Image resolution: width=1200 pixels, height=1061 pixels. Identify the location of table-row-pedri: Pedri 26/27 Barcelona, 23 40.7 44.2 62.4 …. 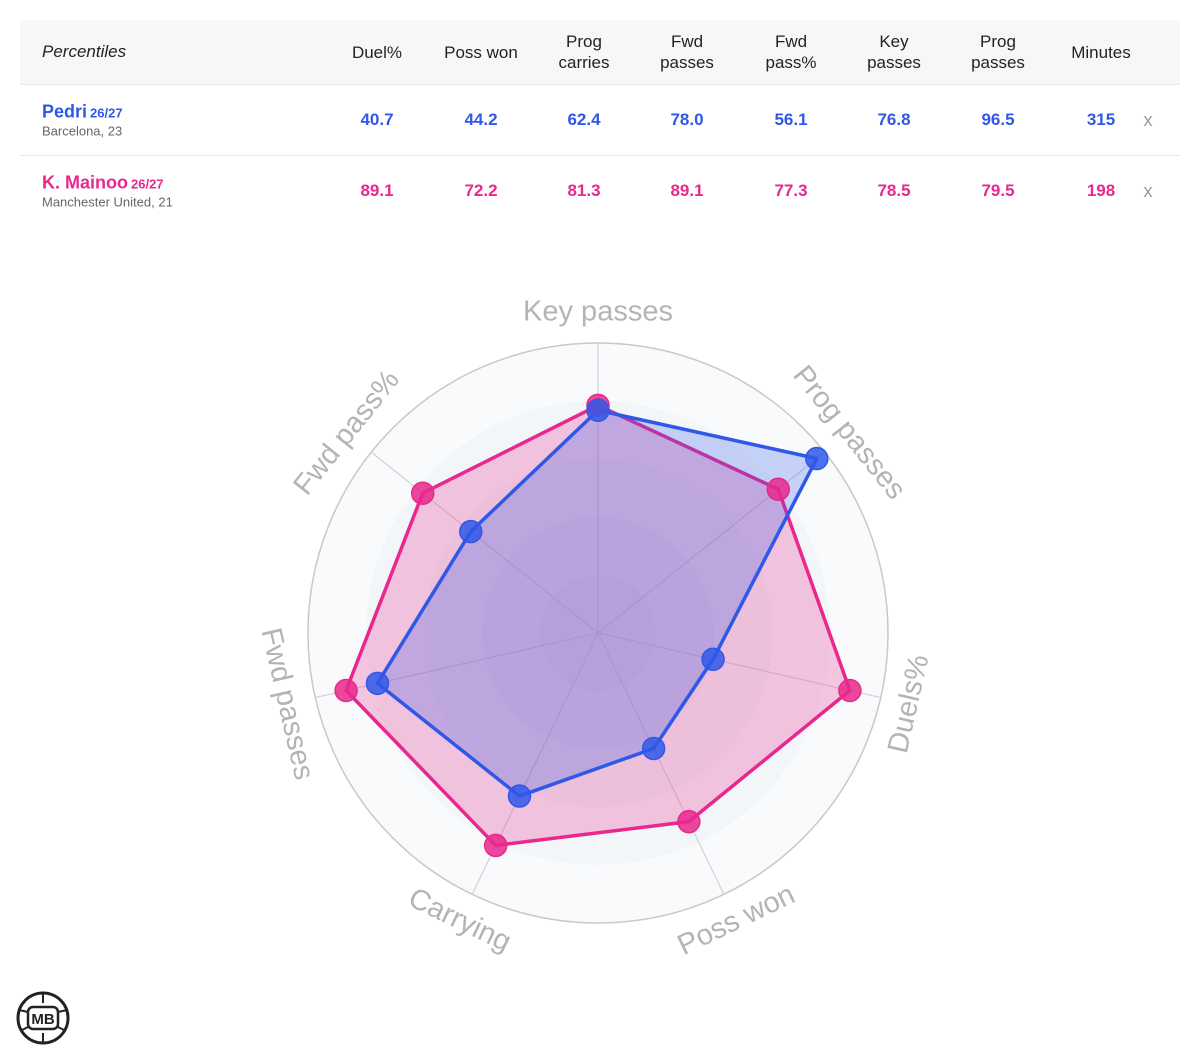
(600, 120).